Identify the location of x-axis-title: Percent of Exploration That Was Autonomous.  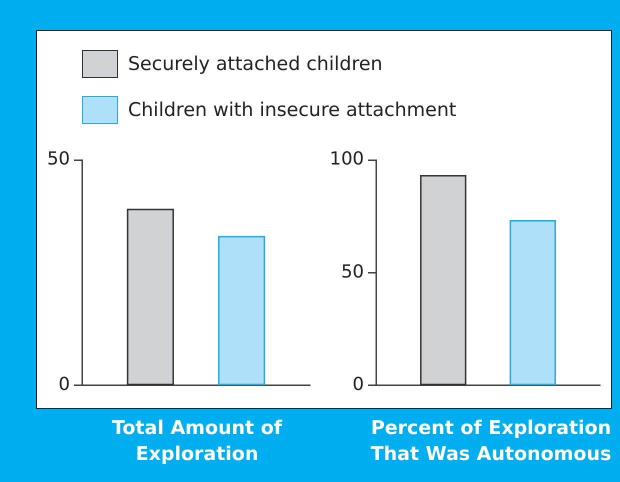
(491, 441).